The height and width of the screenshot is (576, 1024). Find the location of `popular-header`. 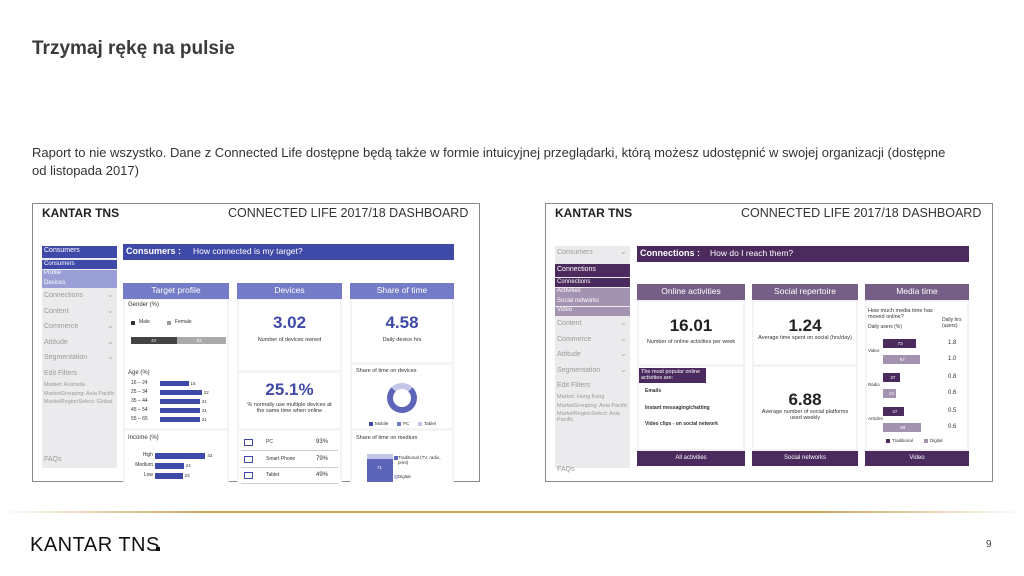

popular-header is located at coordinates (672, 375).